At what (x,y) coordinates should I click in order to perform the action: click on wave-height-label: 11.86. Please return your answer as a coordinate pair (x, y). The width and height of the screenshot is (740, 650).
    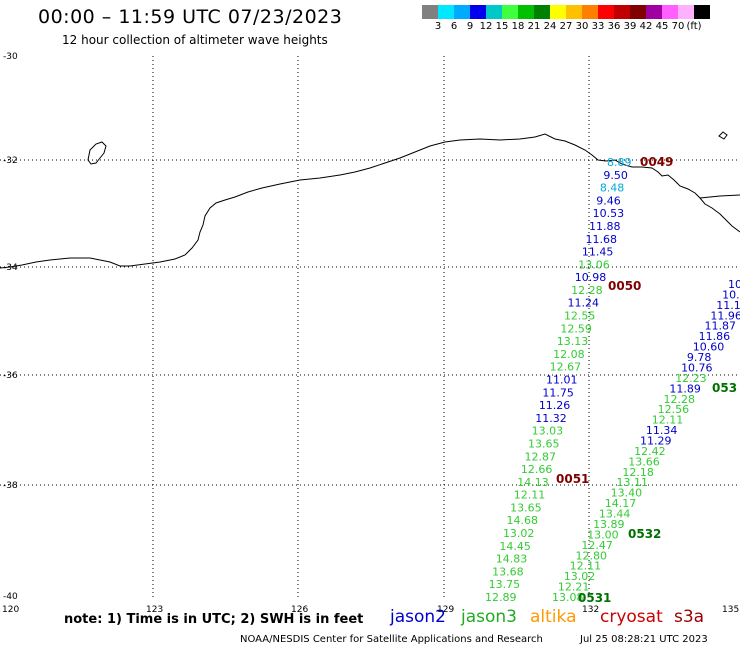
    Looking at the image, I should click on (715, 336).